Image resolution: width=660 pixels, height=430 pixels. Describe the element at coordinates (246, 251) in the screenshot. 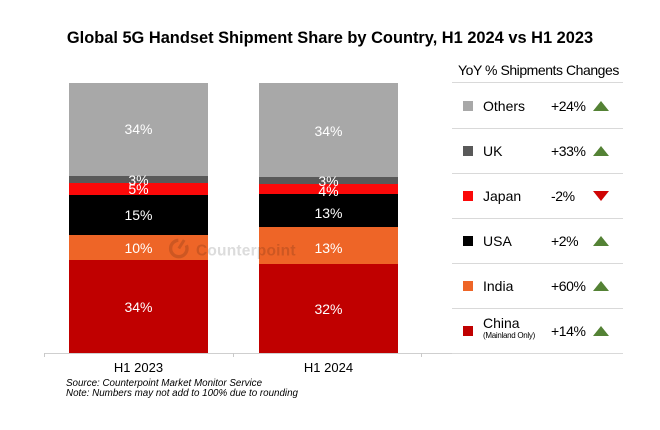

I see `svg-text: Counterpoint` at that location.